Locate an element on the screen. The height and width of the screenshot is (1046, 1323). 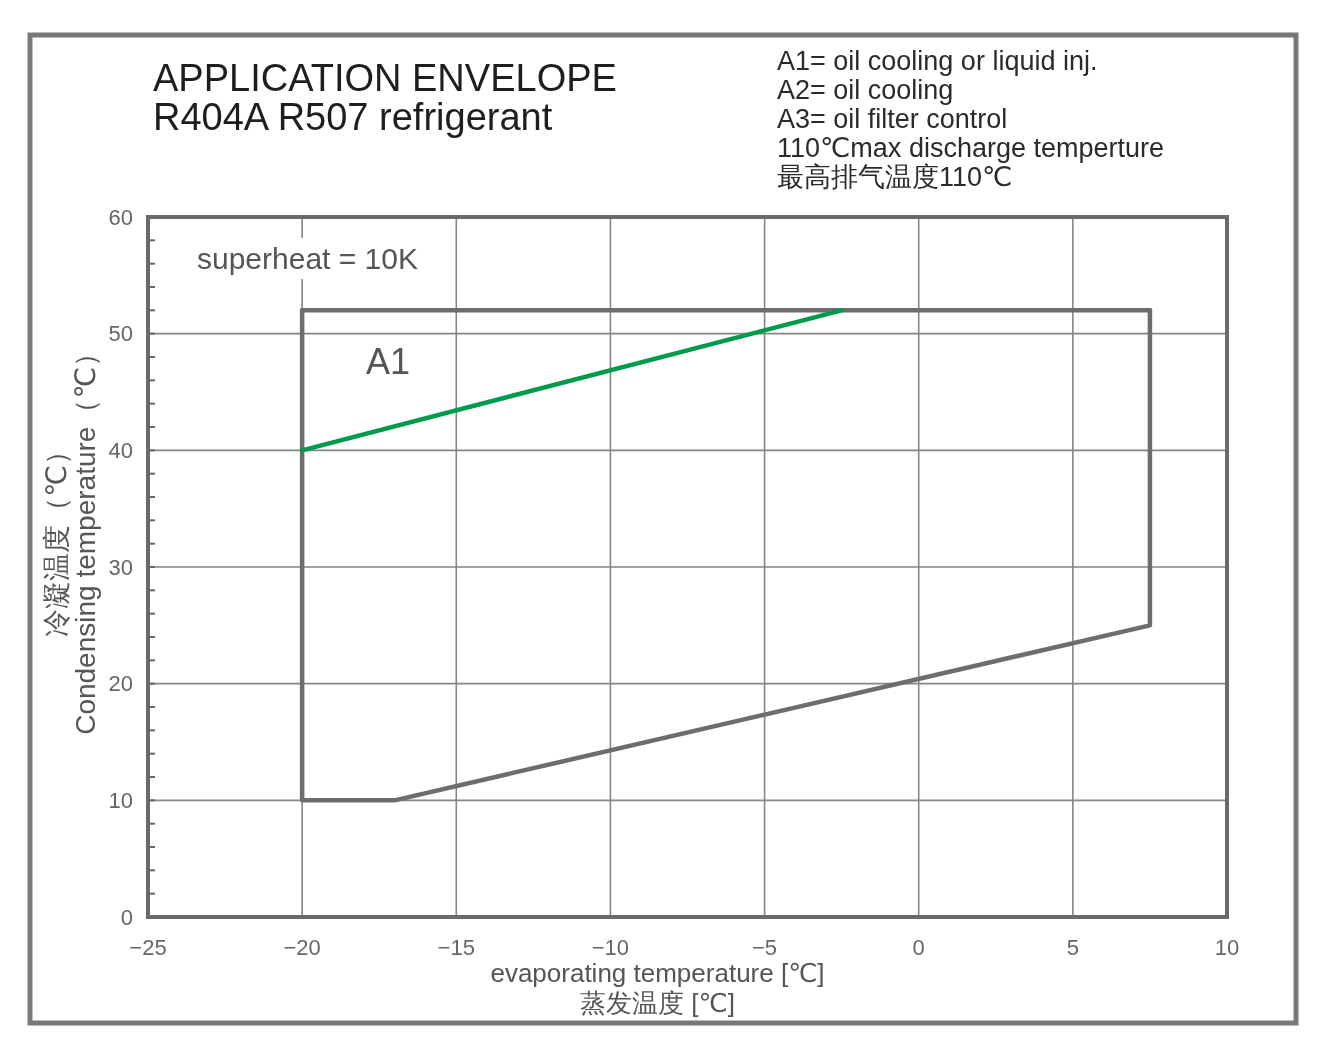
x-tick-label: −5 is located at coordinates (765, 947).